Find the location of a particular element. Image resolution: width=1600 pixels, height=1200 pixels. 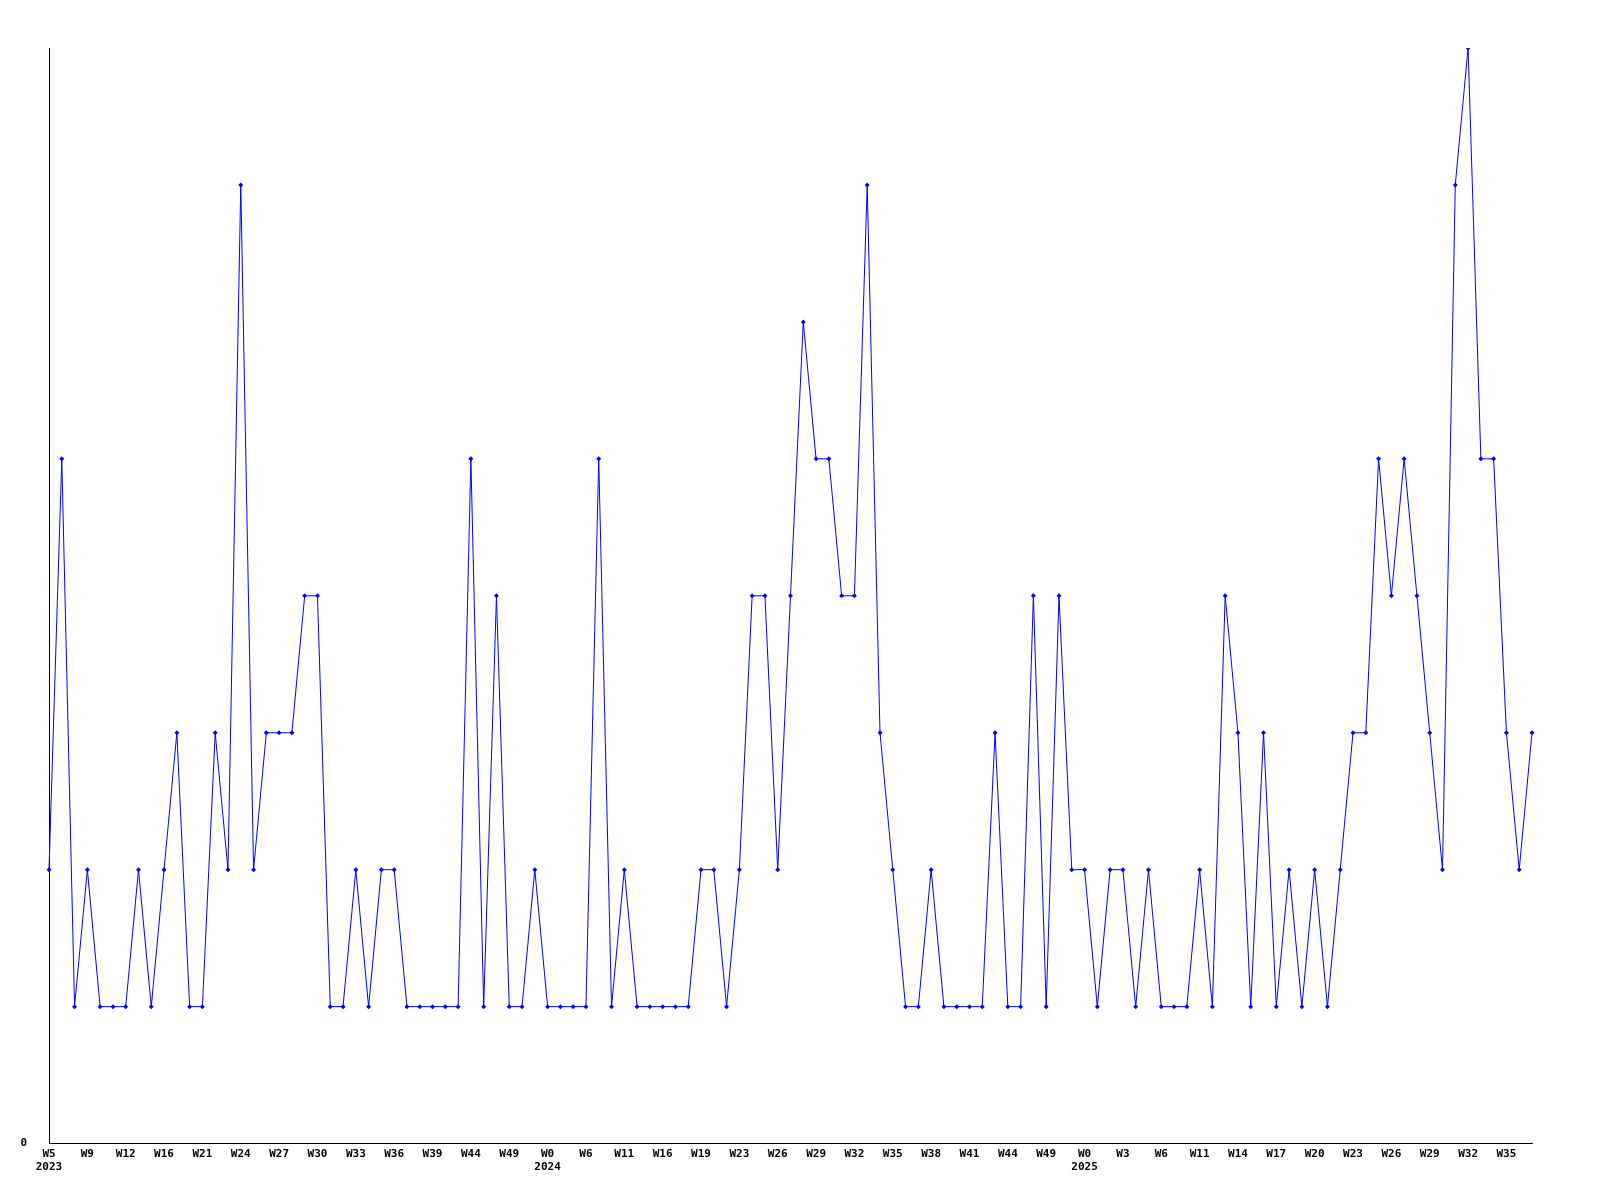

x-tick-label: W33 is located at coordinates (355, 1154).